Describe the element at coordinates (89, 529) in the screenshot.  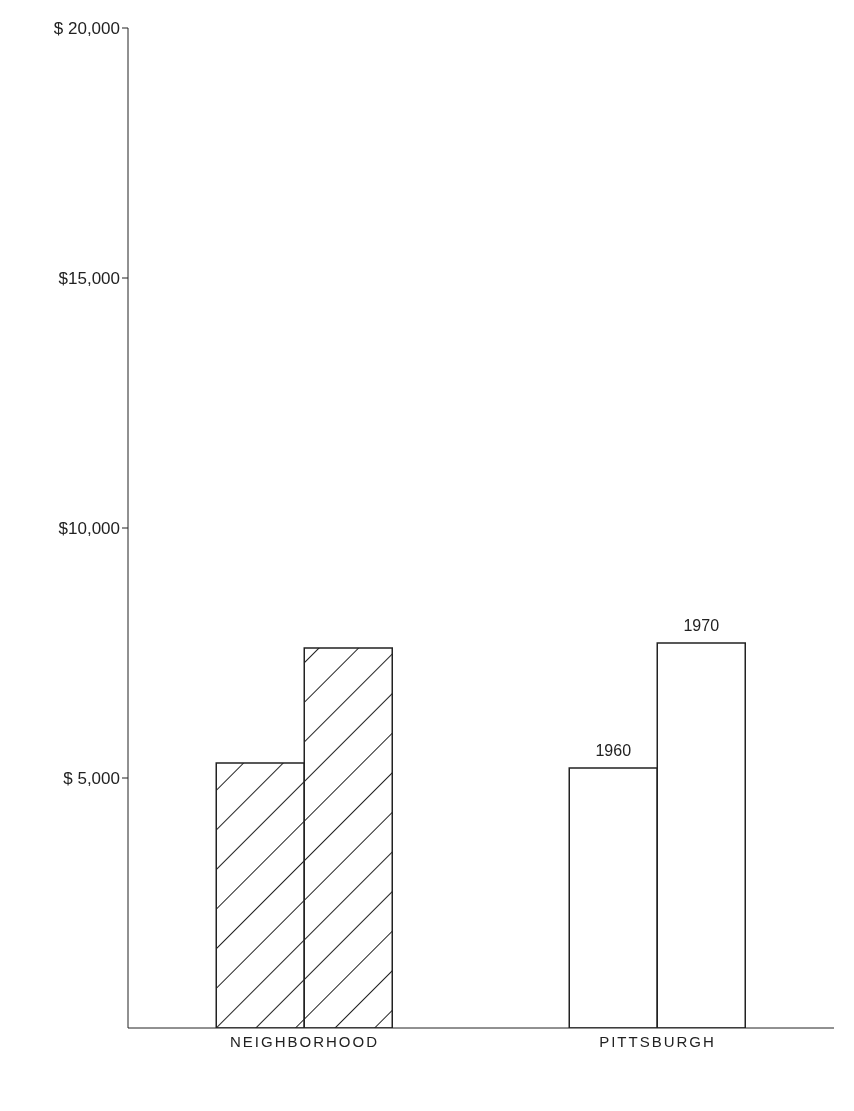
I see `y-tick-label: $10,000` at that location.